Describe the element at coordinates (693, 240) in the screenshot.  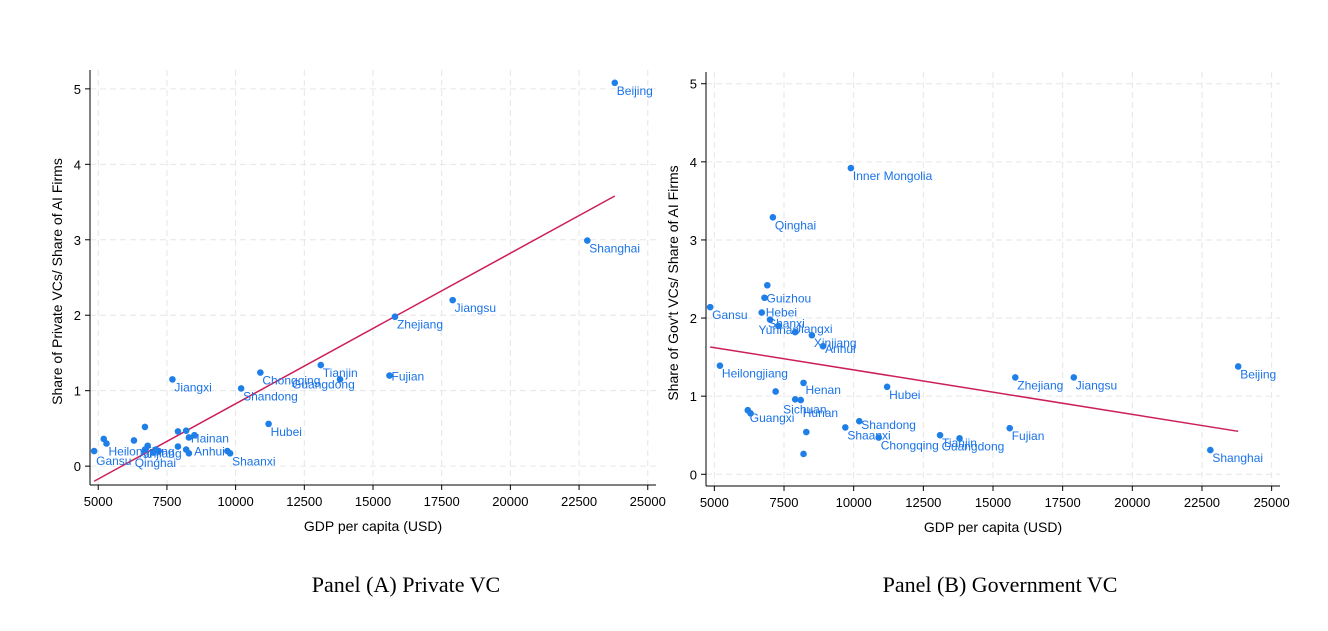
I see `y-tick-label: 3` at that location.